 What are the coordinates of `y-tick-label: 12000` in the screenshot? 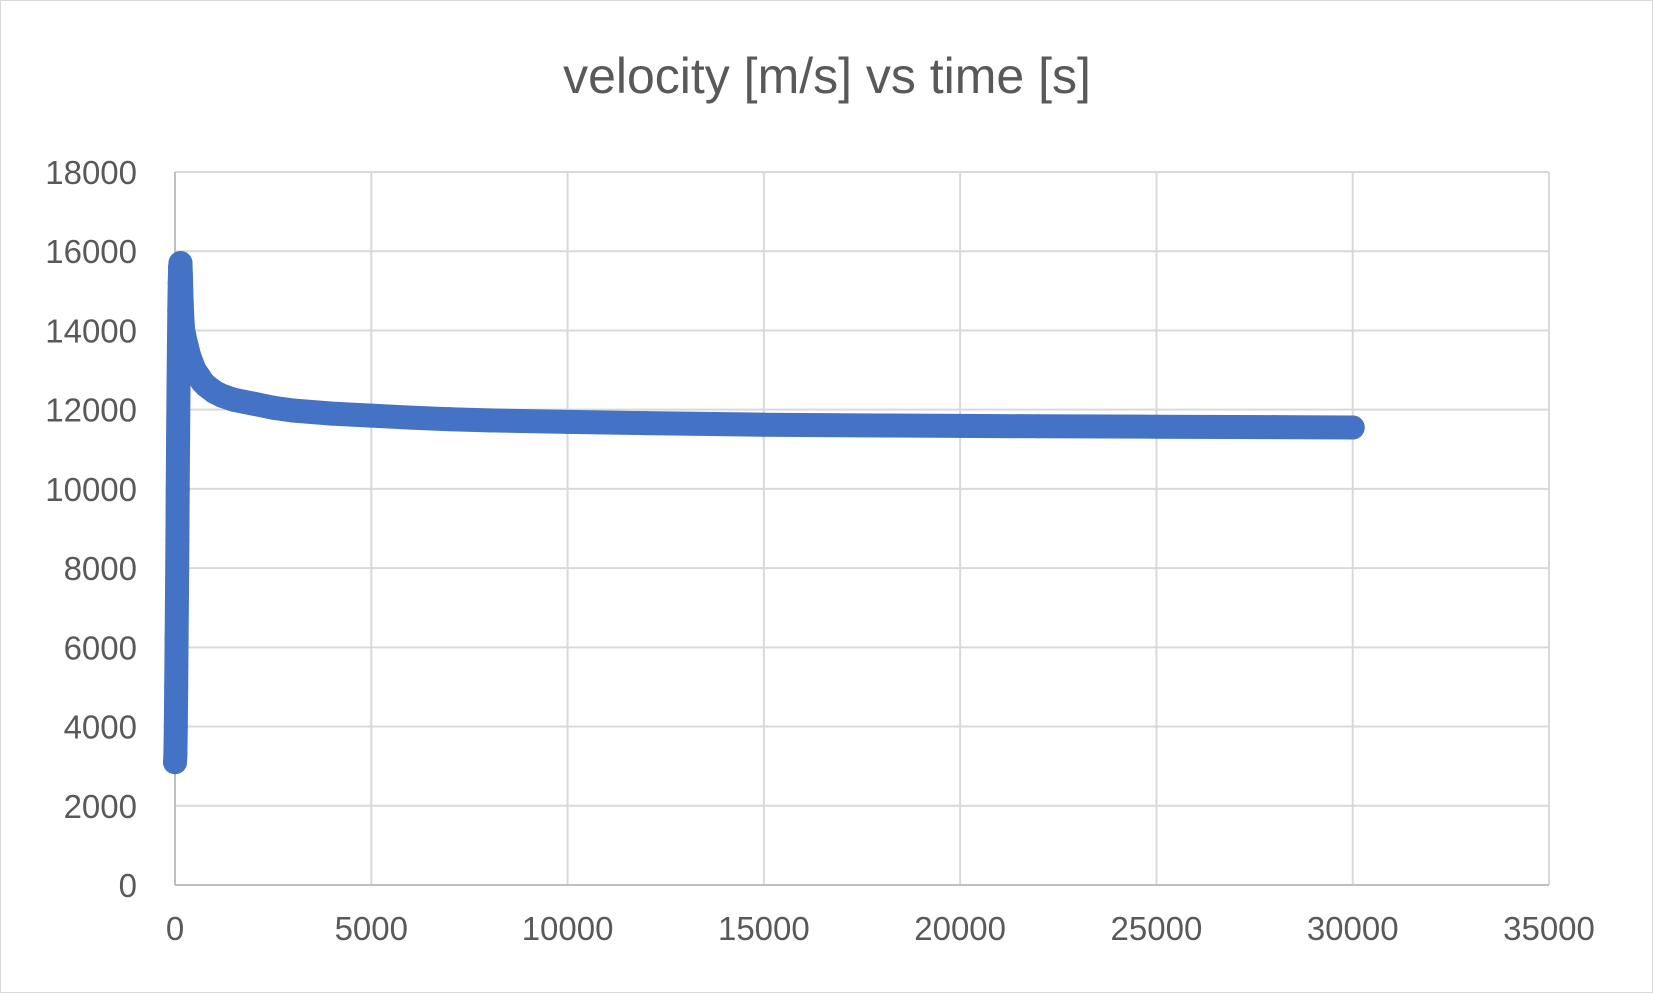 It's located at (91, 410).